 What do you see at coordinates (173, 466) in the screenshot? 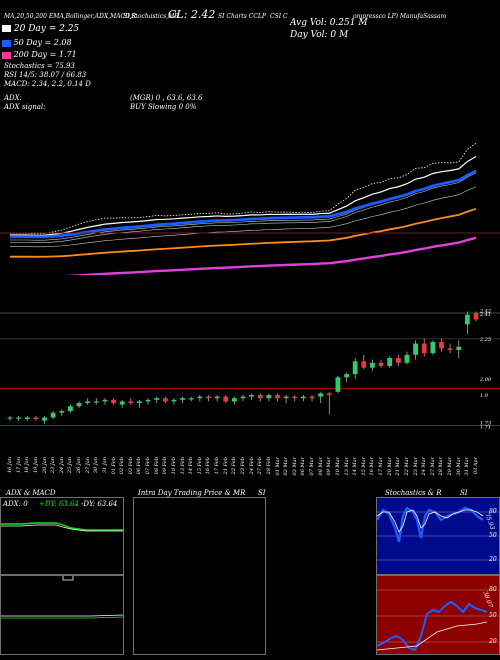
I see `date-tick-label: 10 Feb` at bounding box center [173, 466].